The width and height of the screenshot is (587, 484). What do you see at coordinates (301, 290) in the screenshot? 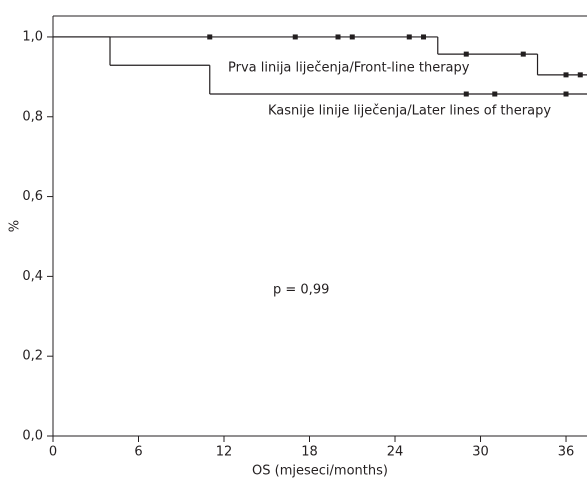
I see `p-value: p = 0,99` at bounding box center [301, 290].